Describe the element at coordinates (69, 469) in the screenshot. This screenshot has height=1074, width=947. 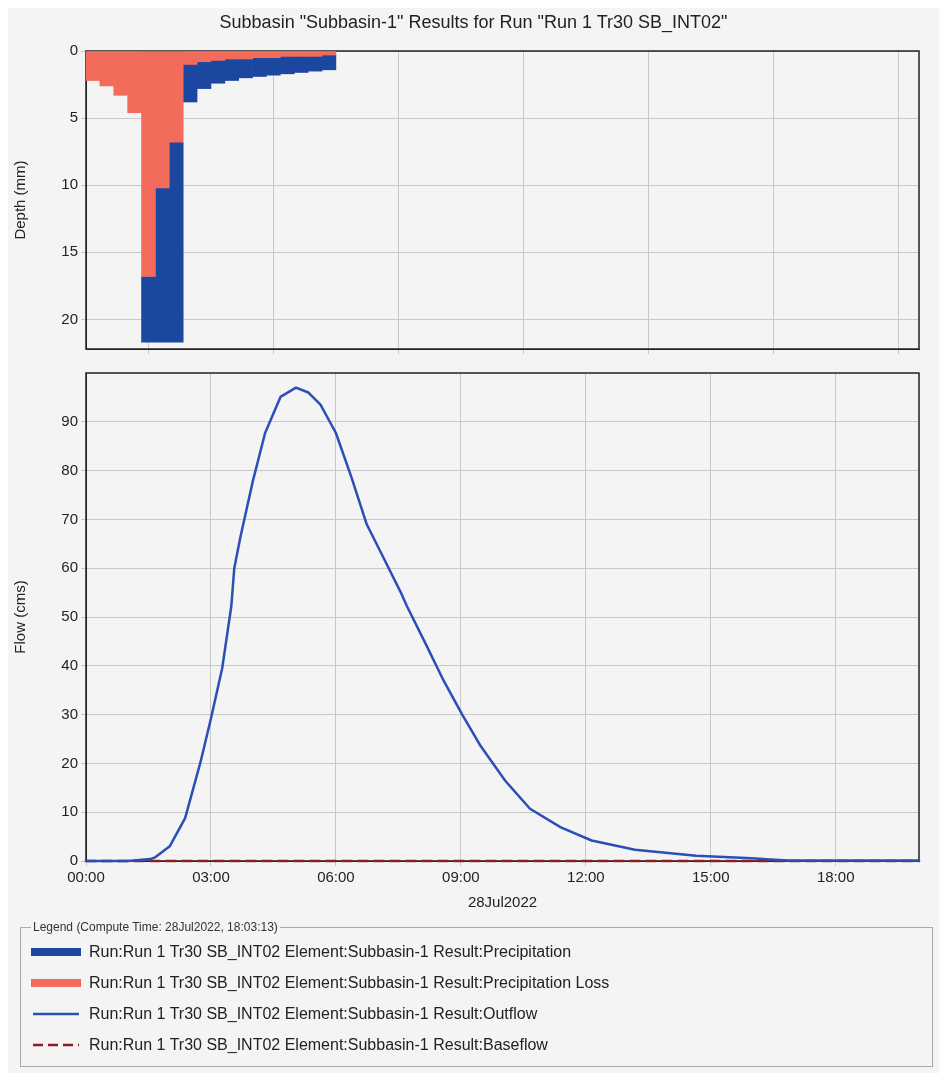
I see `y-tick-label: 80` at that location.